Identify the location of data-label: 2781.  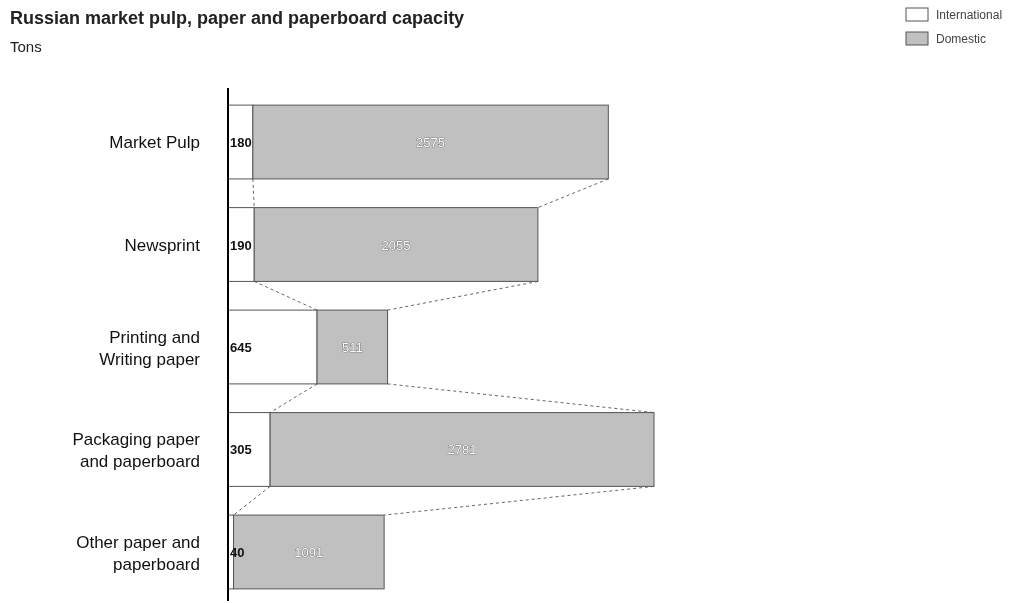
(462, 450).